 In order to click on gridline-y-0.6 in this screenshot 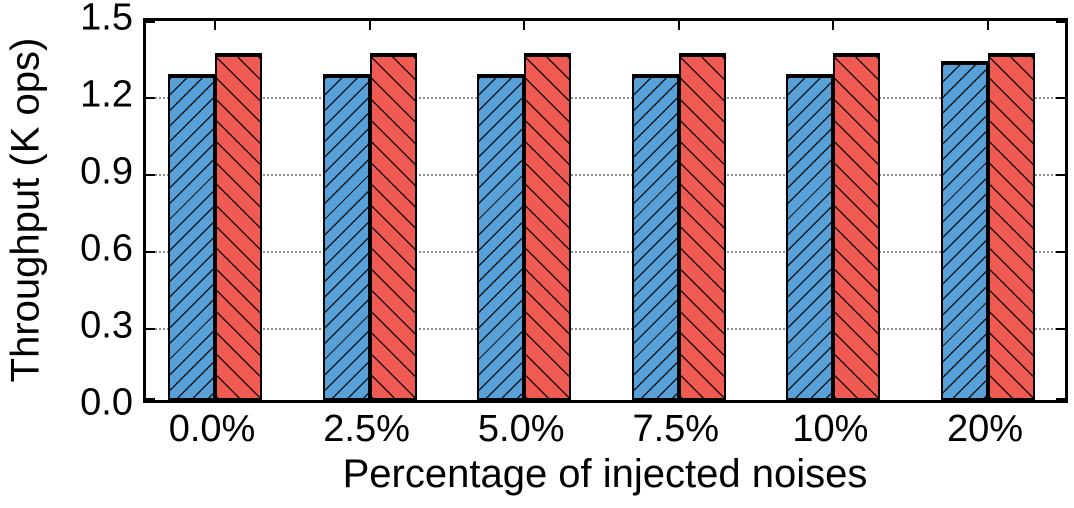, I will do `click(605, 252)`.